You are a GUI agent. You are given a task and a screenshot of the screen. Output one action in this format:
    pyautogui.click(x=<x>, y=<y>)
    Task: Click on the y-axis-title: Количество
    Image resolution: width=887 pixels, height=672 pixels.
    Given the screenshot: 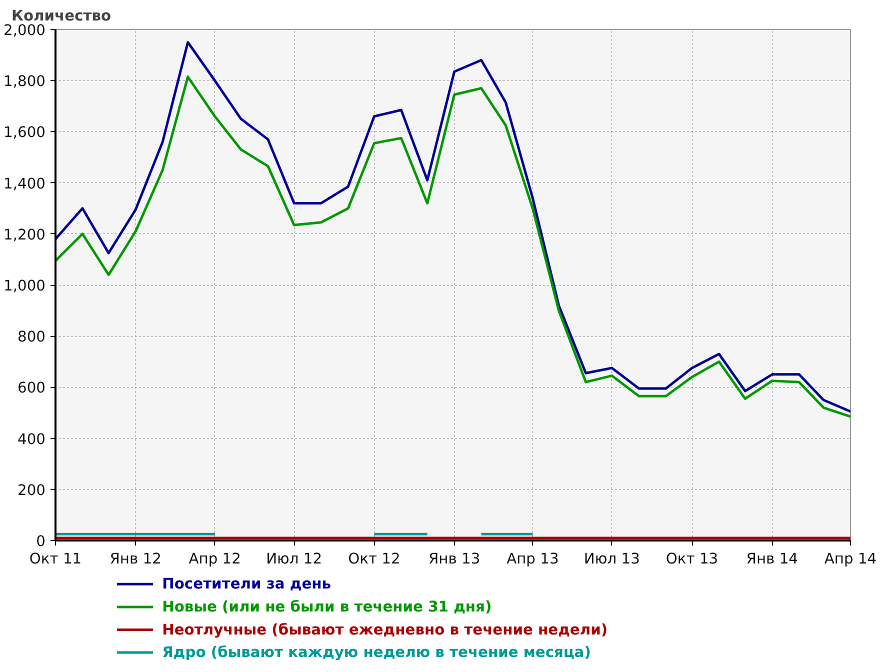 What is the action you would take?
    pyautogui.click(x=62, y=16)
    